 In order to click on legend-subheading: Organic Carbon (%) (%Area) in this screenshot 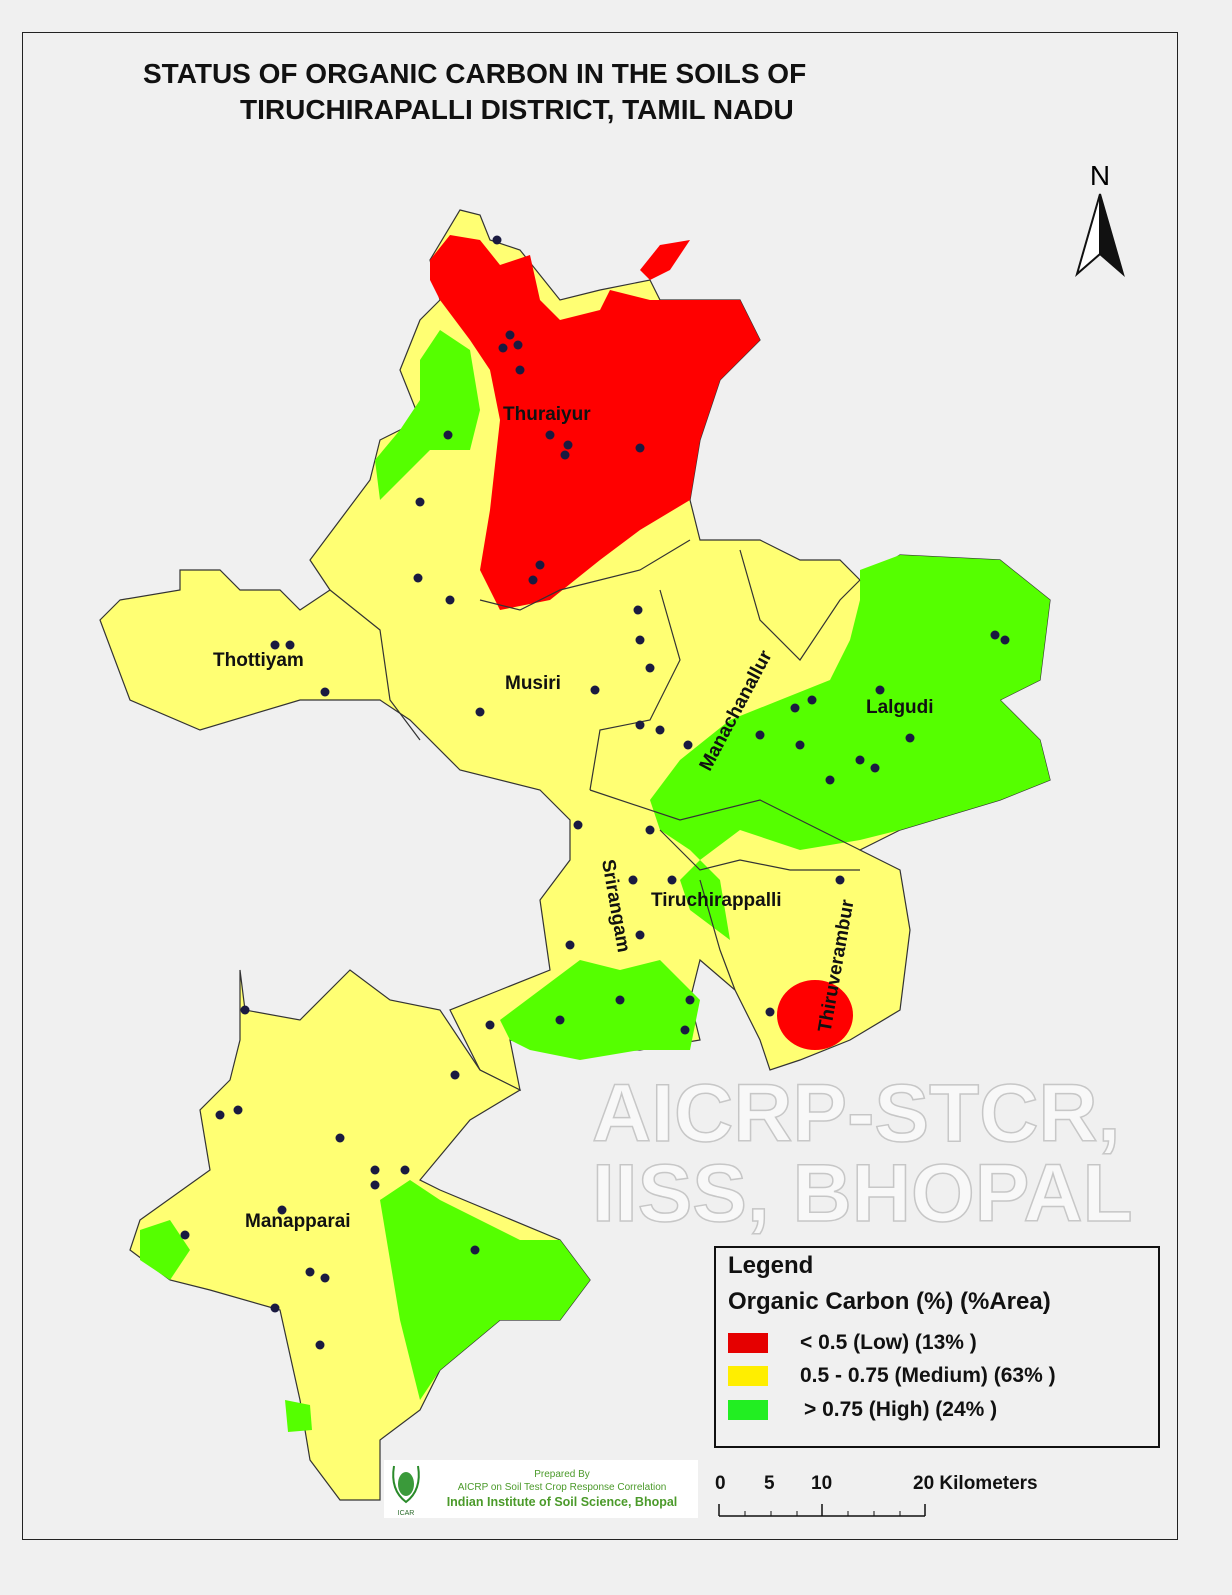, I will do `click(889, 1301)`.